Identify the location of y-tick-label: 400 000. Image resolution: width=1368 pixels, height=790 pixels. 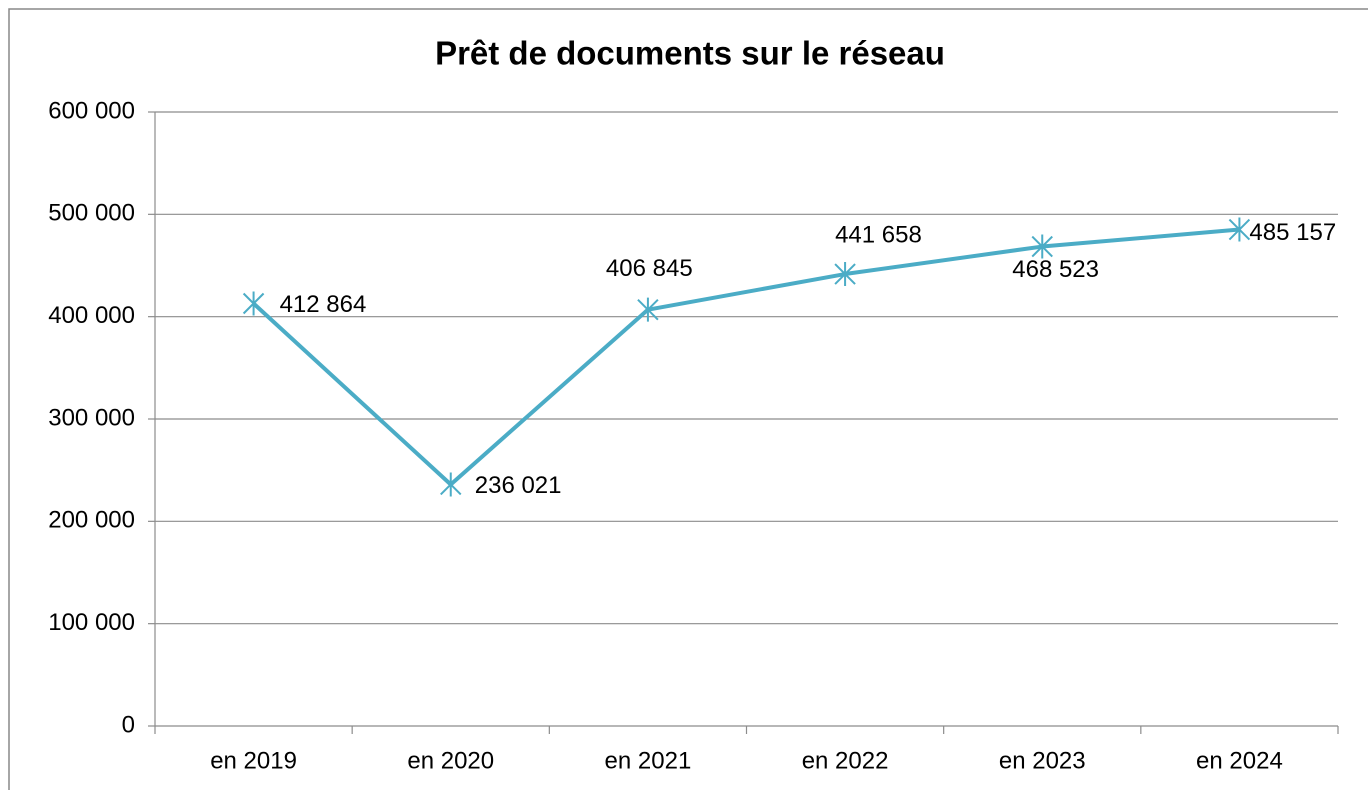
(91, 315).